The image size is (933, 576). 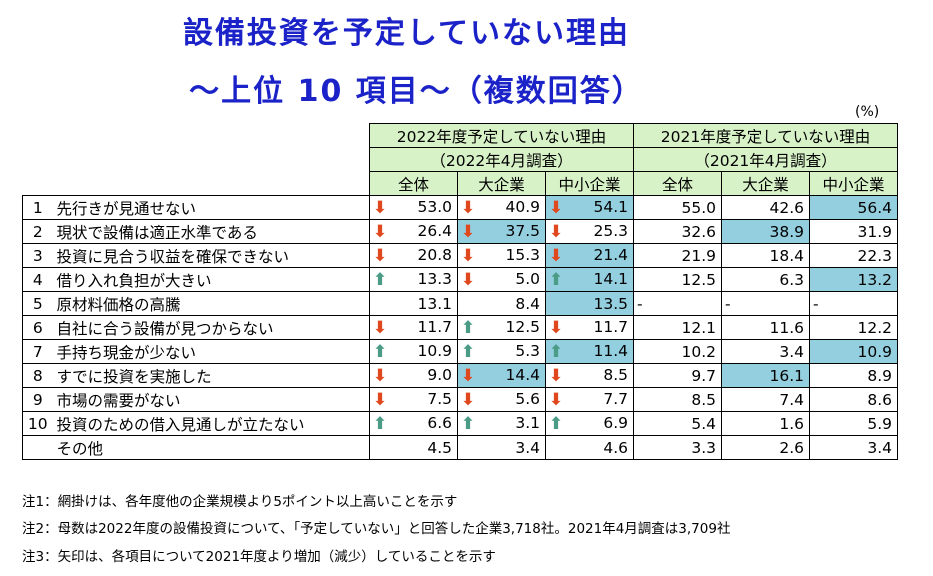 What do you see at coordinates (786, 255) in the screenshot?
I see `value-text: 18.4` at bounding box center [786, 255].